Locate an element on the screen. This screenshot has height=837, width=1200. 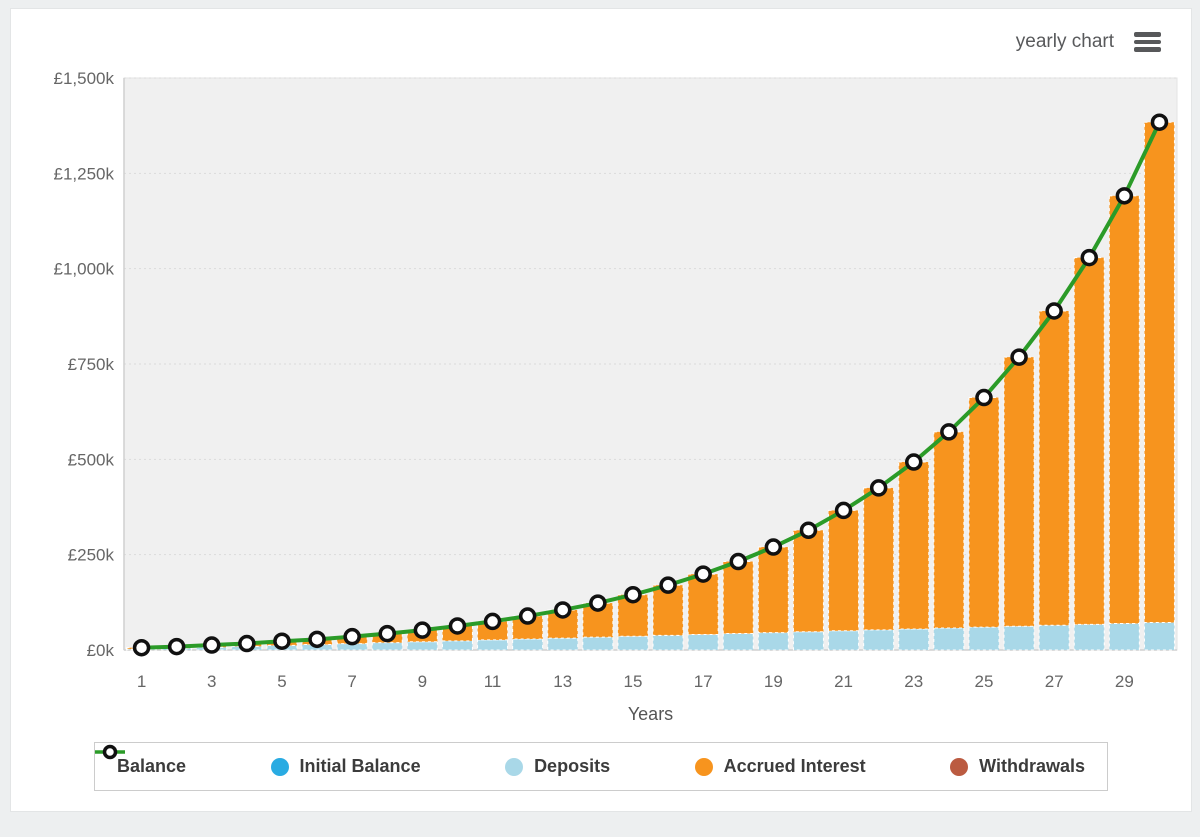
x-tick-label: 1 is located at coordinates (141, 681).